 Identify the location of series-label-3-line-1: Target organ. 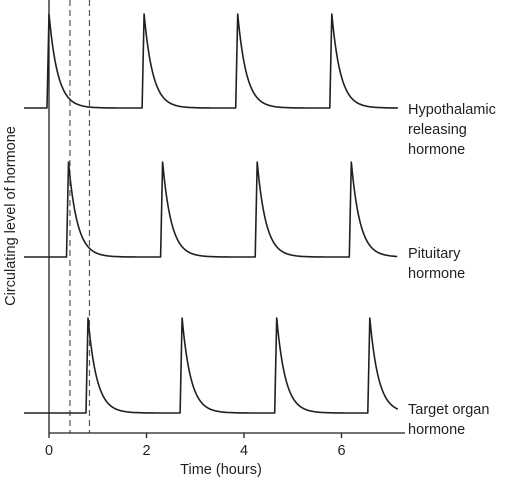
(448, 410).